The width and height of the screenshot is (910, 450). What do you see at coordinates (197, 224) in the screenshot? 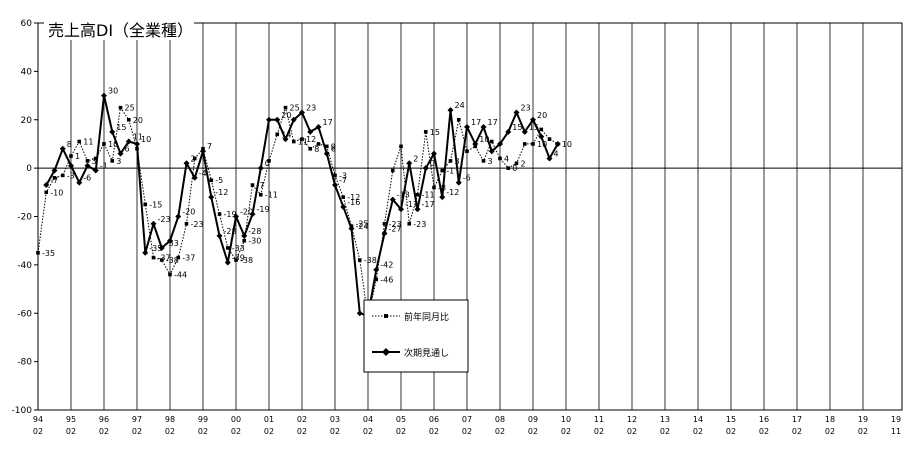
I see `label-yoy: -23` at bounding box center [197, 224].